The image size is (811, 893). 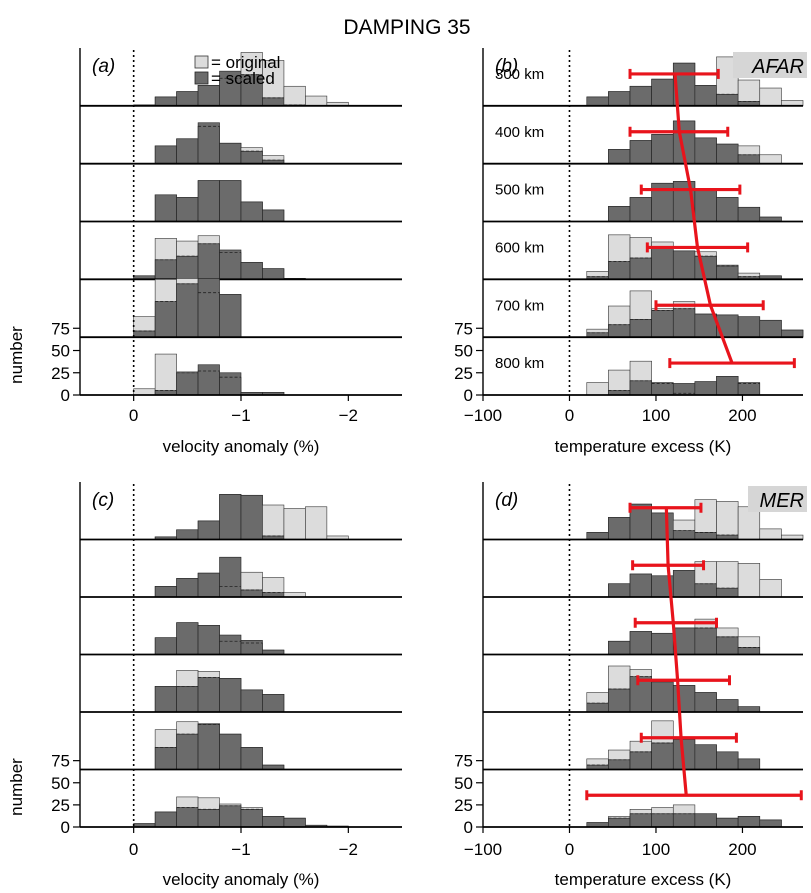 I want to click on histogram-row: 600 km, so click(x=643, y=257).